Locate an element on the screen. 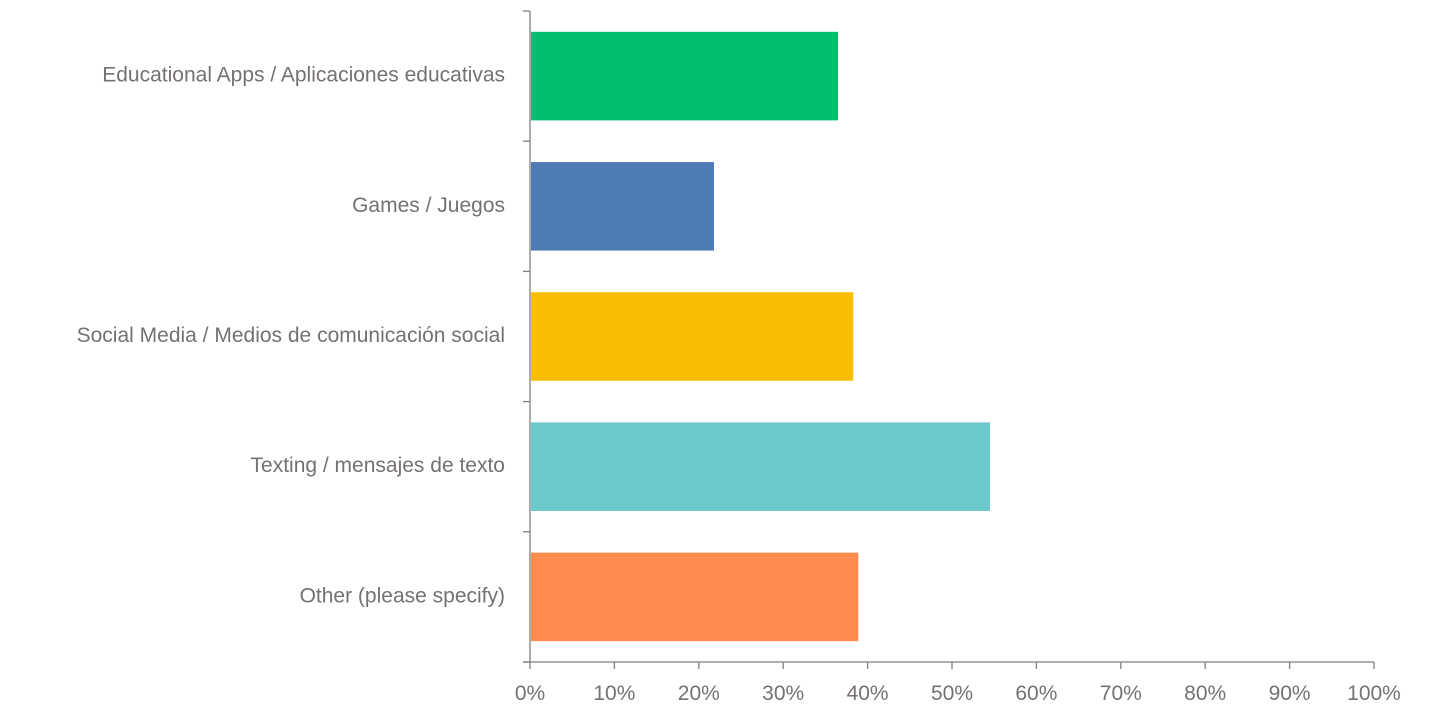 The width and height of the screenshot is (1433, 708). category-label-5: Other (please specify) is located at coordinates (402, 595).